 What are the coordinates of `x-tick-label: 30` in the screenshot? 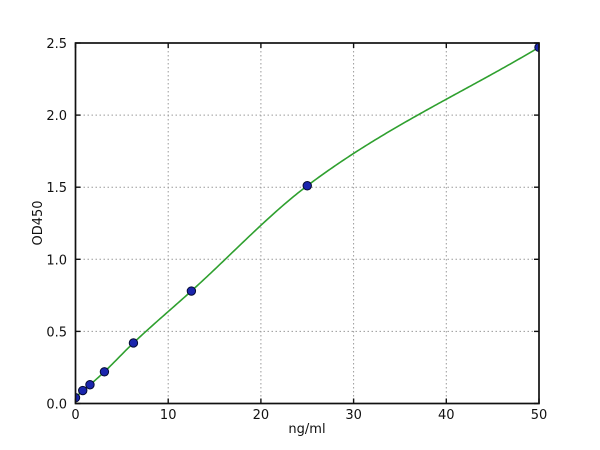 It's located at (353, 415).